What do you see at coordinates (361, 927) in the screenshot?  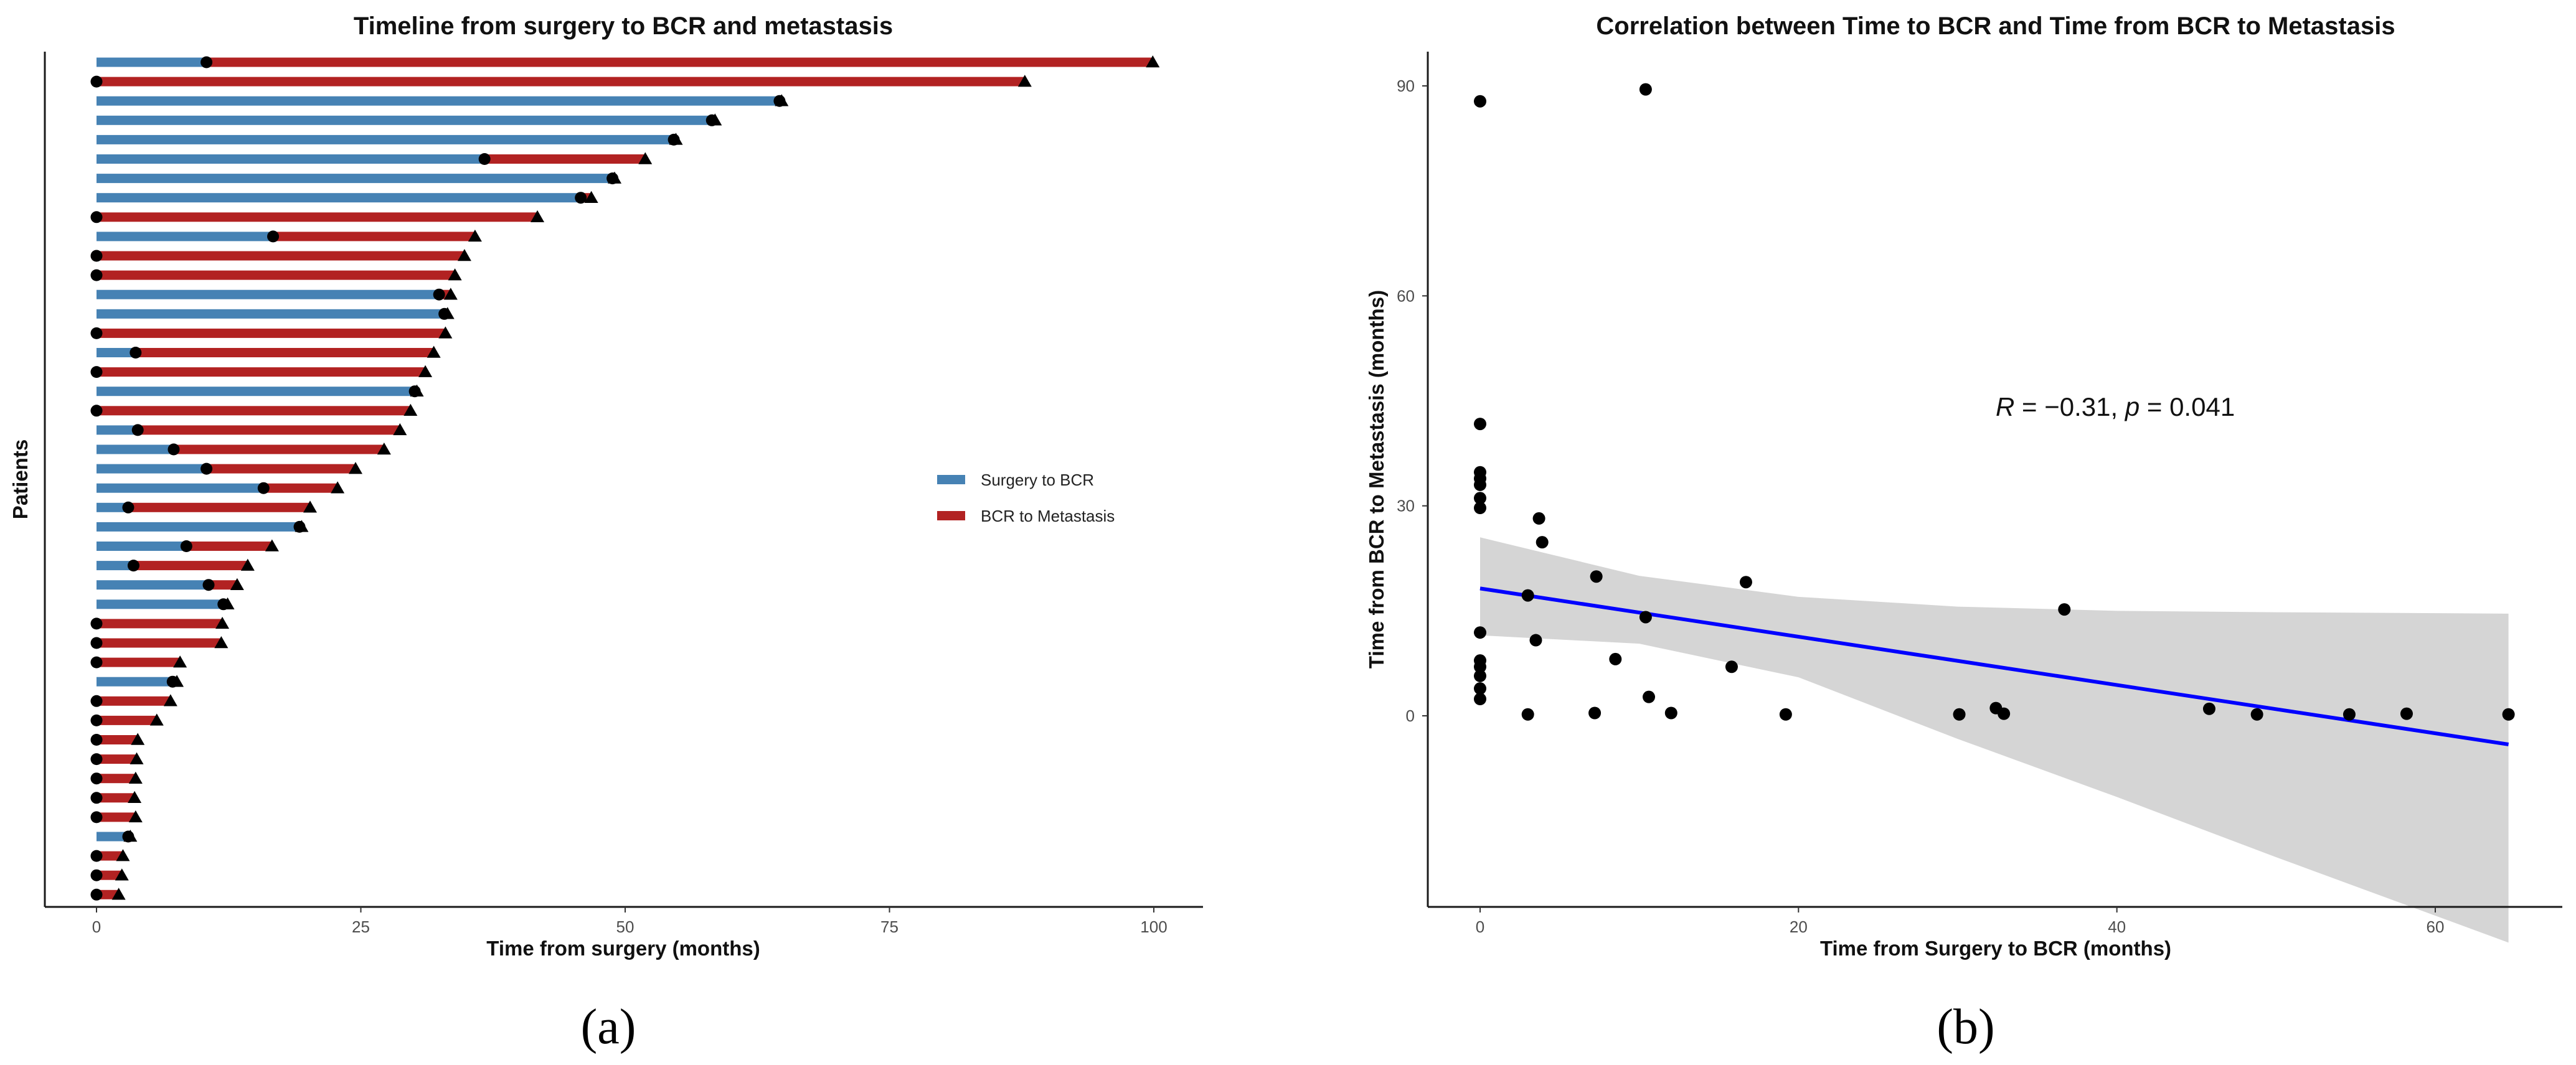 I see `x-tick-label: 25` at bounding box center [361, 927].